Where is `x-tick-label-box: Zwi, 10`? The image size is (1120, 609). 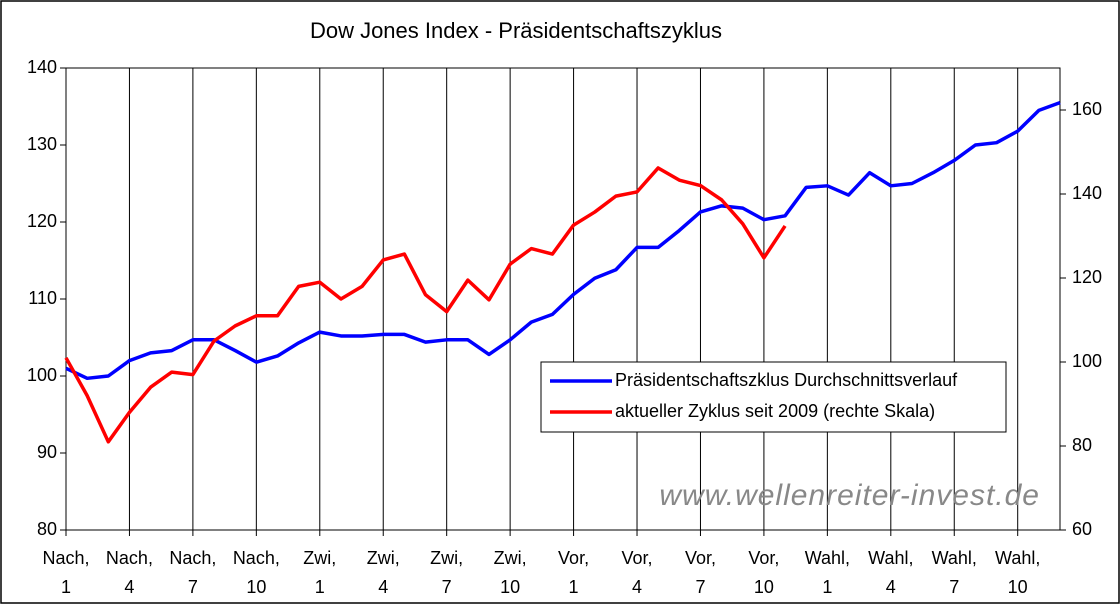 x-tick-label-box: Zwi, 10 is located at coordinates (510, 572).